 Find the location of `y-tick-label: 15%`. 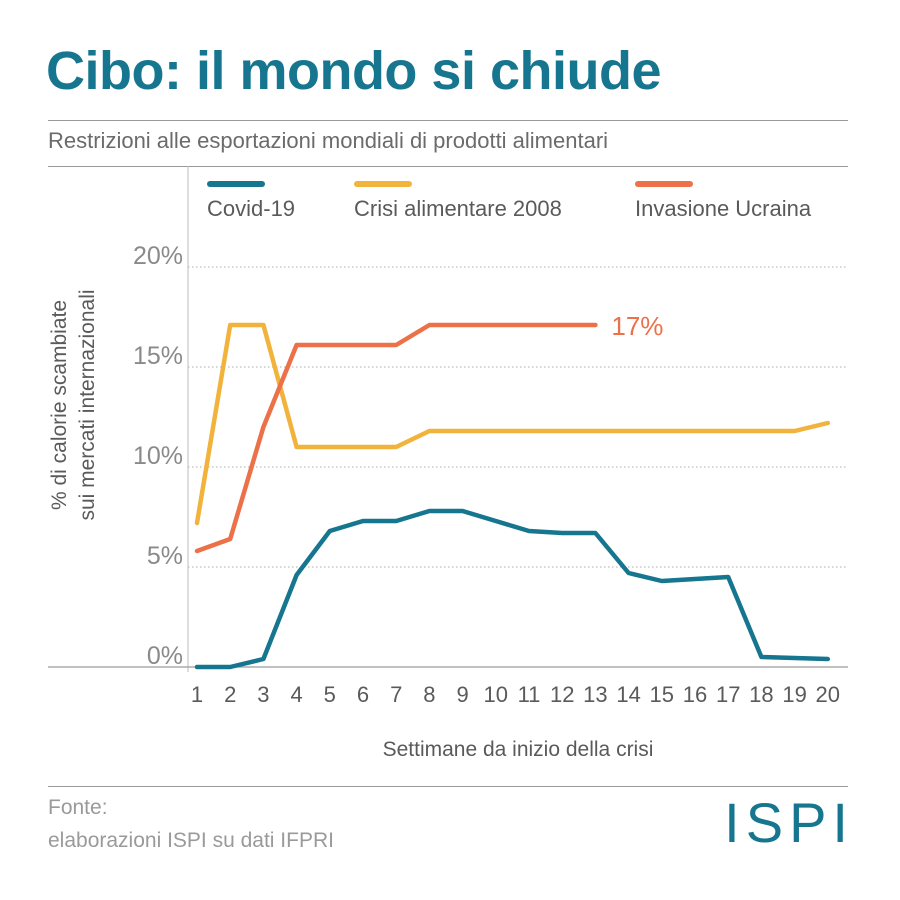

y-tick-label: 15% is located at coordinates (158, 356).